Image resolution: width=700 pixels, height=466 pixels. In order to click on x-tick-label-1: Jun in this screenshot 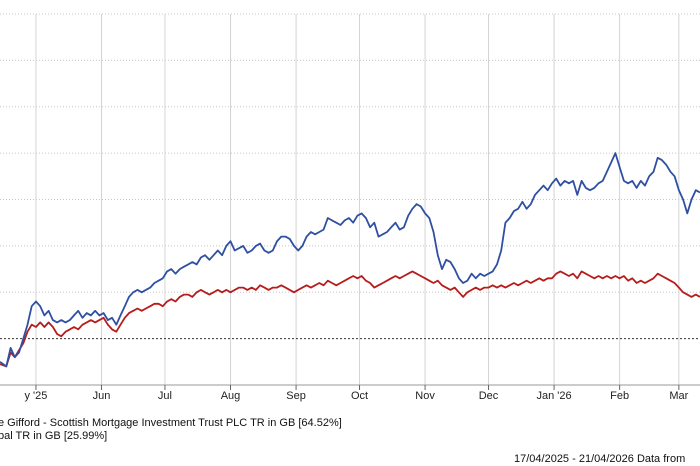, I will do `click(102, 396)`.